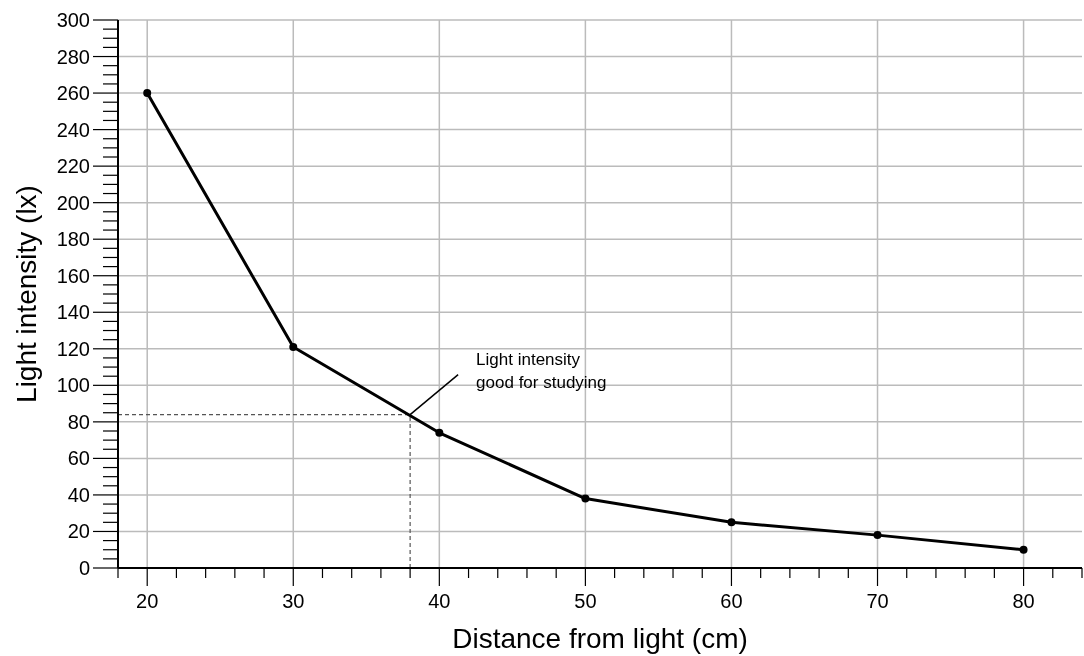 The image size is (1084, 656). Describe the element at coordinates (73, 348) in the screenshot. I see `y-tick-label: 120` at that location.